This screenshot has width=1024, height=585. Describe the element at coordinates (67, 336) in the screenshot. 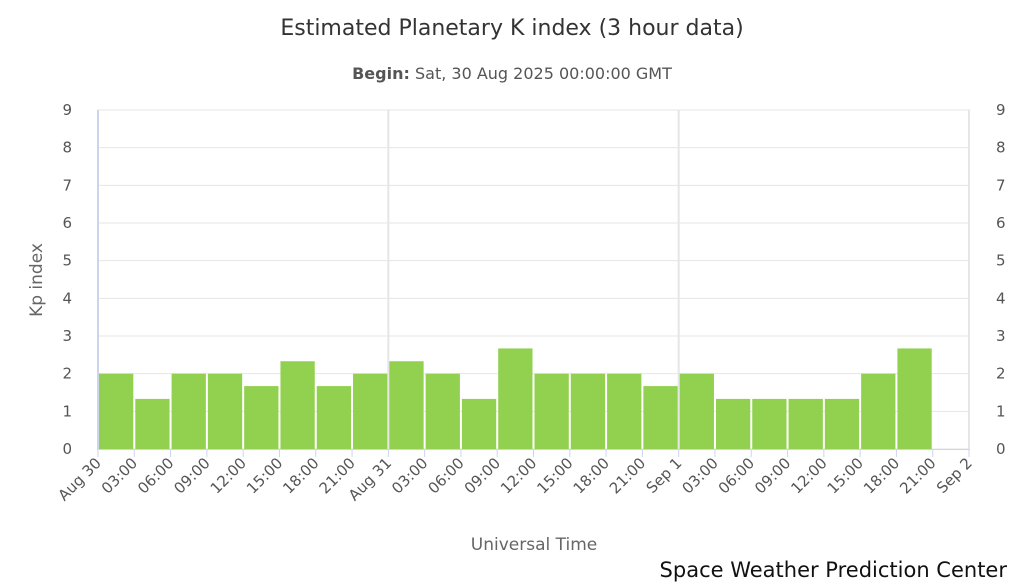

I see `y-tick-label-left: 3` at that location.